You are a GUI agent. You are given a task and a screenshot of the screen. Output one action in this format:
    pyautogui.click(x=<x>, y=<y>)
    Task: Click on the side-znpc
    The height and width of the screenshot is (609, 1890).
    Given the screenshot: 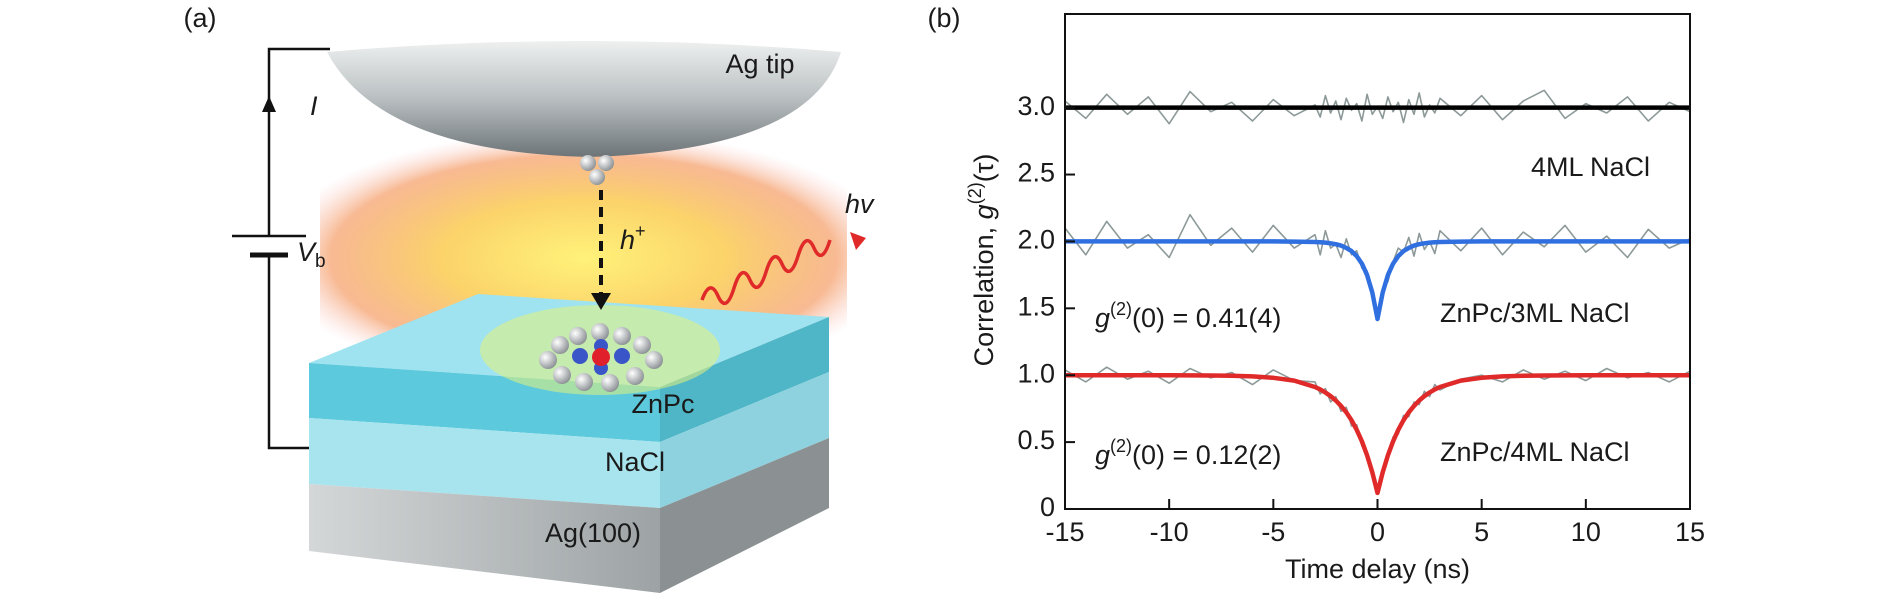 What is the action you would take?
    pyautogui.click(x=744, y=379)
    